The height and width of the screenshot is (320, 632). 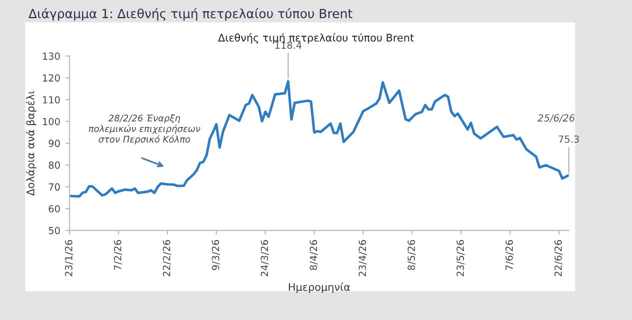 I want to click on y-tick-label: 80, so click(x=54, y=165).